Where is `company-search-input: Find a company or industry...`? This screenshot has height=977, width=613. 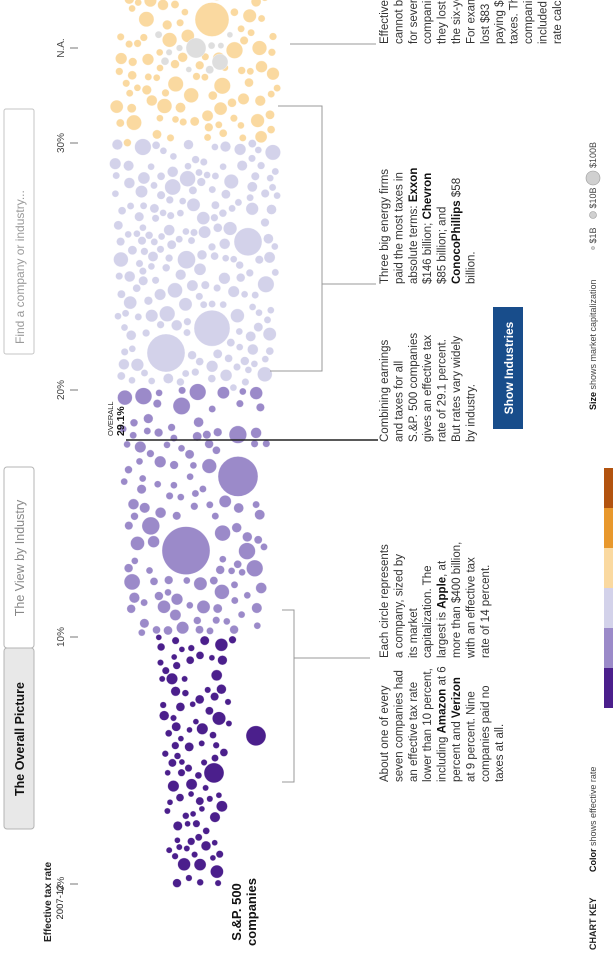
company-search-input: Find a company or industry... is located at coordinates (19, 231).